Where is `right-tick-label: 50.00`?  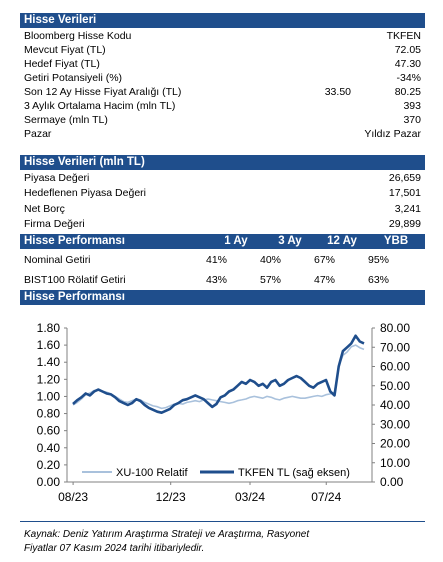 right-tick-label: 50.00 is located at coordinates (395, 386).